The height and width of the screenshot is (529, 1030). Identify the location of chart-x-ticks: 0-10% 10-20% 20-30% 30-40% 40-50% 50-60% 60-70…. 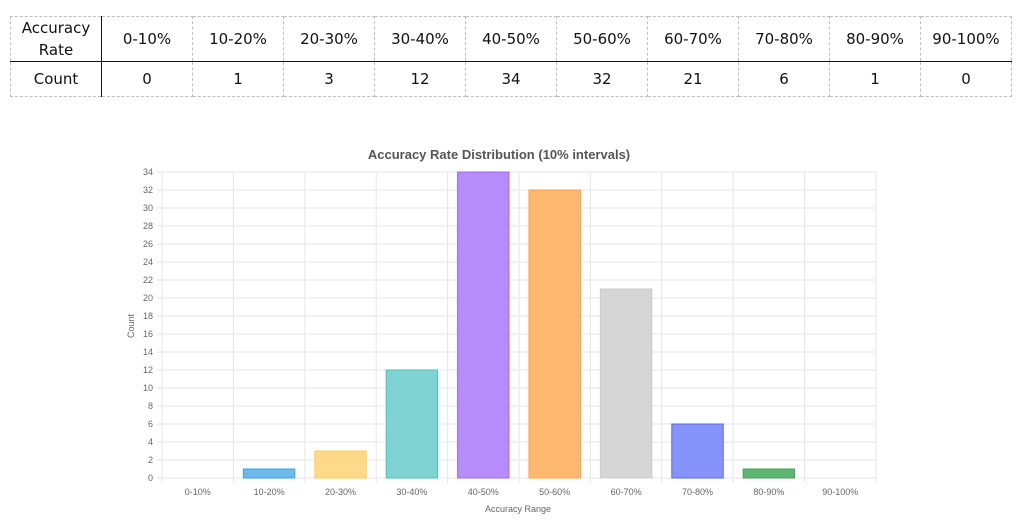
(522, 492).